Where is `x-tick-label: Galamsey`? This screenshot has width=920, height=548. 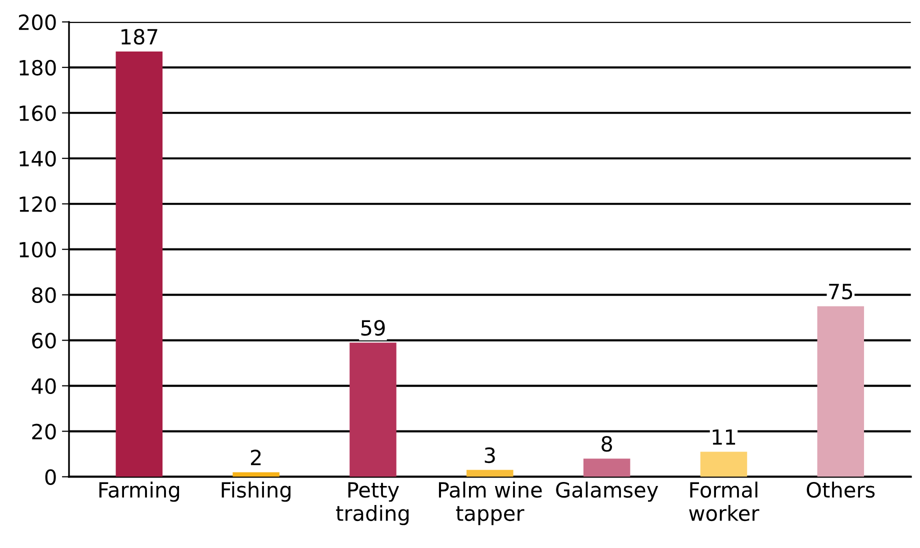
x-tick-label: Galamsey is located at coordinates (607, 492).